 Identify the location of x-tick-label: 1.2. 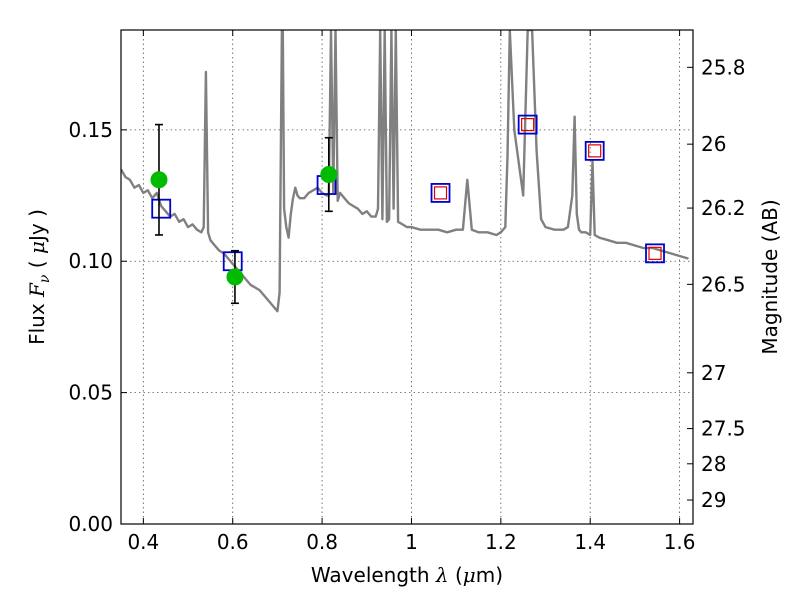
(501, 542).